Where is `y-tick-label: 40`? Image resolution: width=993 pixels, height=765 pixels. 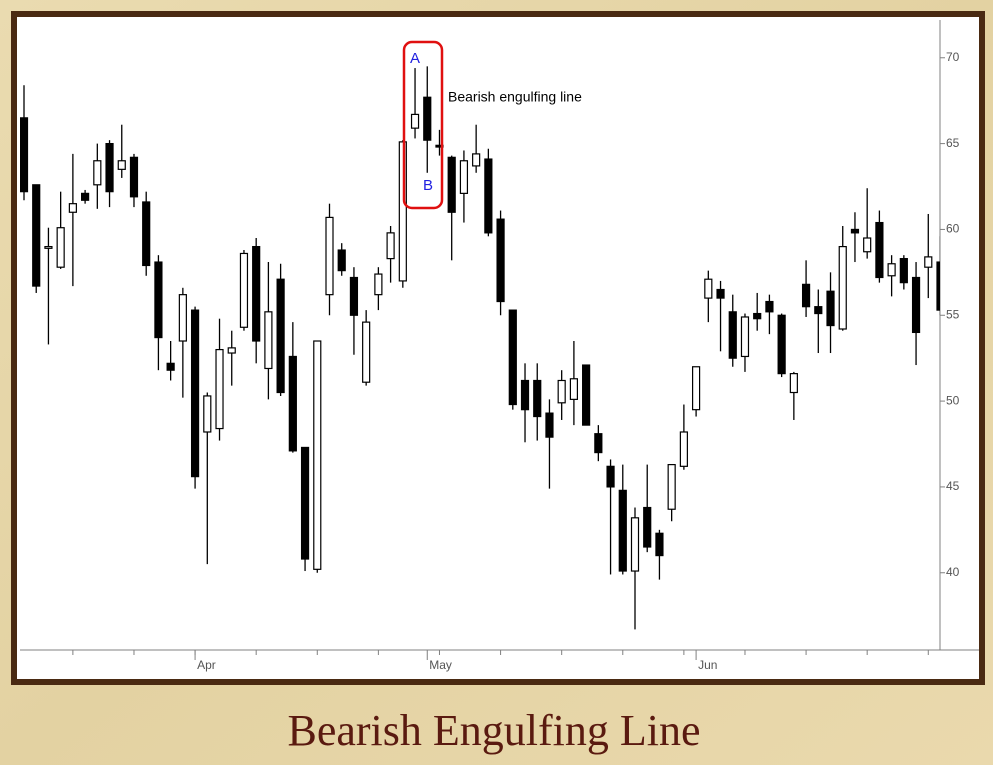 y-tick-label: 40 is located at coordinates (953, 572).